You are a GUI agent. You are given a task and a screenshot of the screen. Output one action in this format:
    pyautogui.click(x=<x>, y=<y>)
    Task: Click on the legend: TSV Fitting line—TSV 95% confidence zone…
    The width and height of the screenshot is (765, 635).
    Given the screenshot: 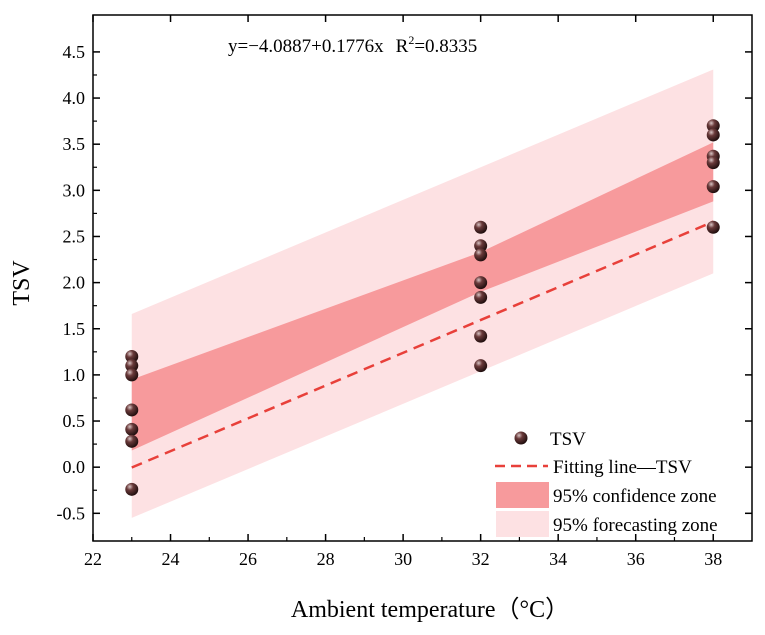 What is the action you would take?
    pyautogui.click(x=606, y=483)
    